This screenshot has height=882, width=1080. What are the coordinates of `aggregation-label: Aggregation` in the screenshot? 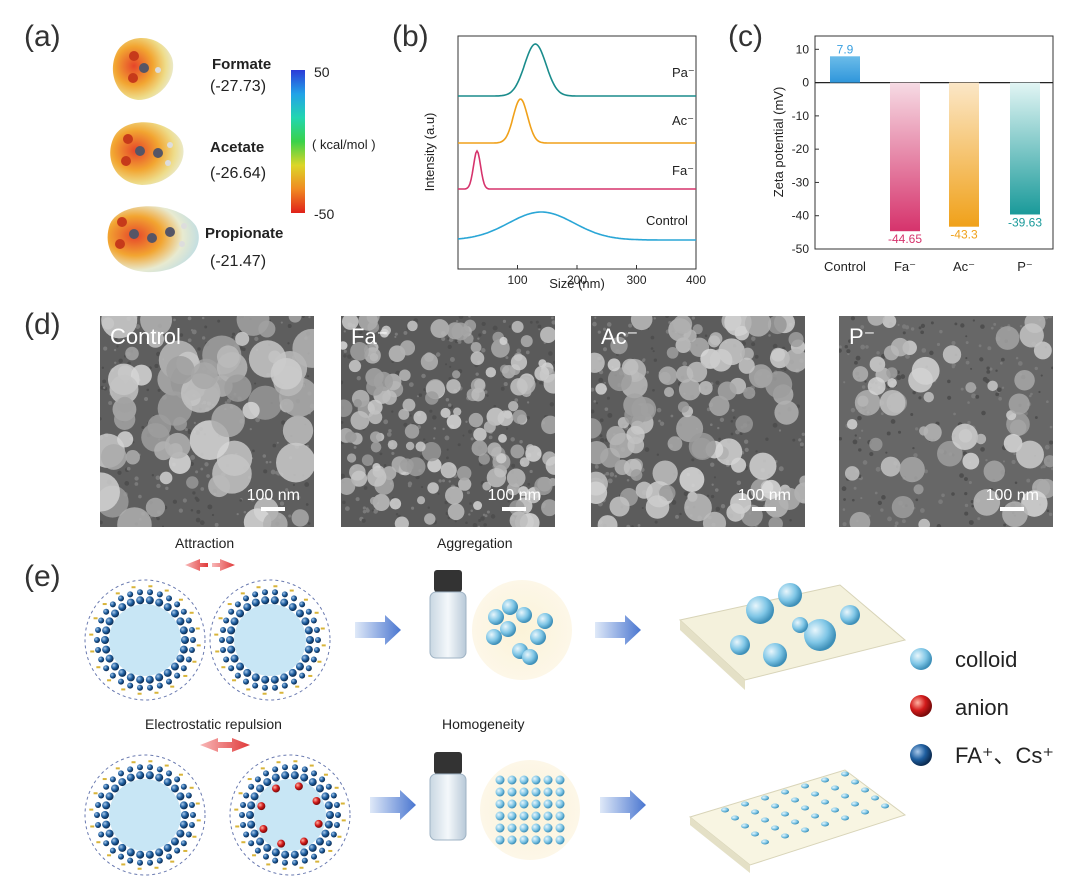 It's located at (475, 543).